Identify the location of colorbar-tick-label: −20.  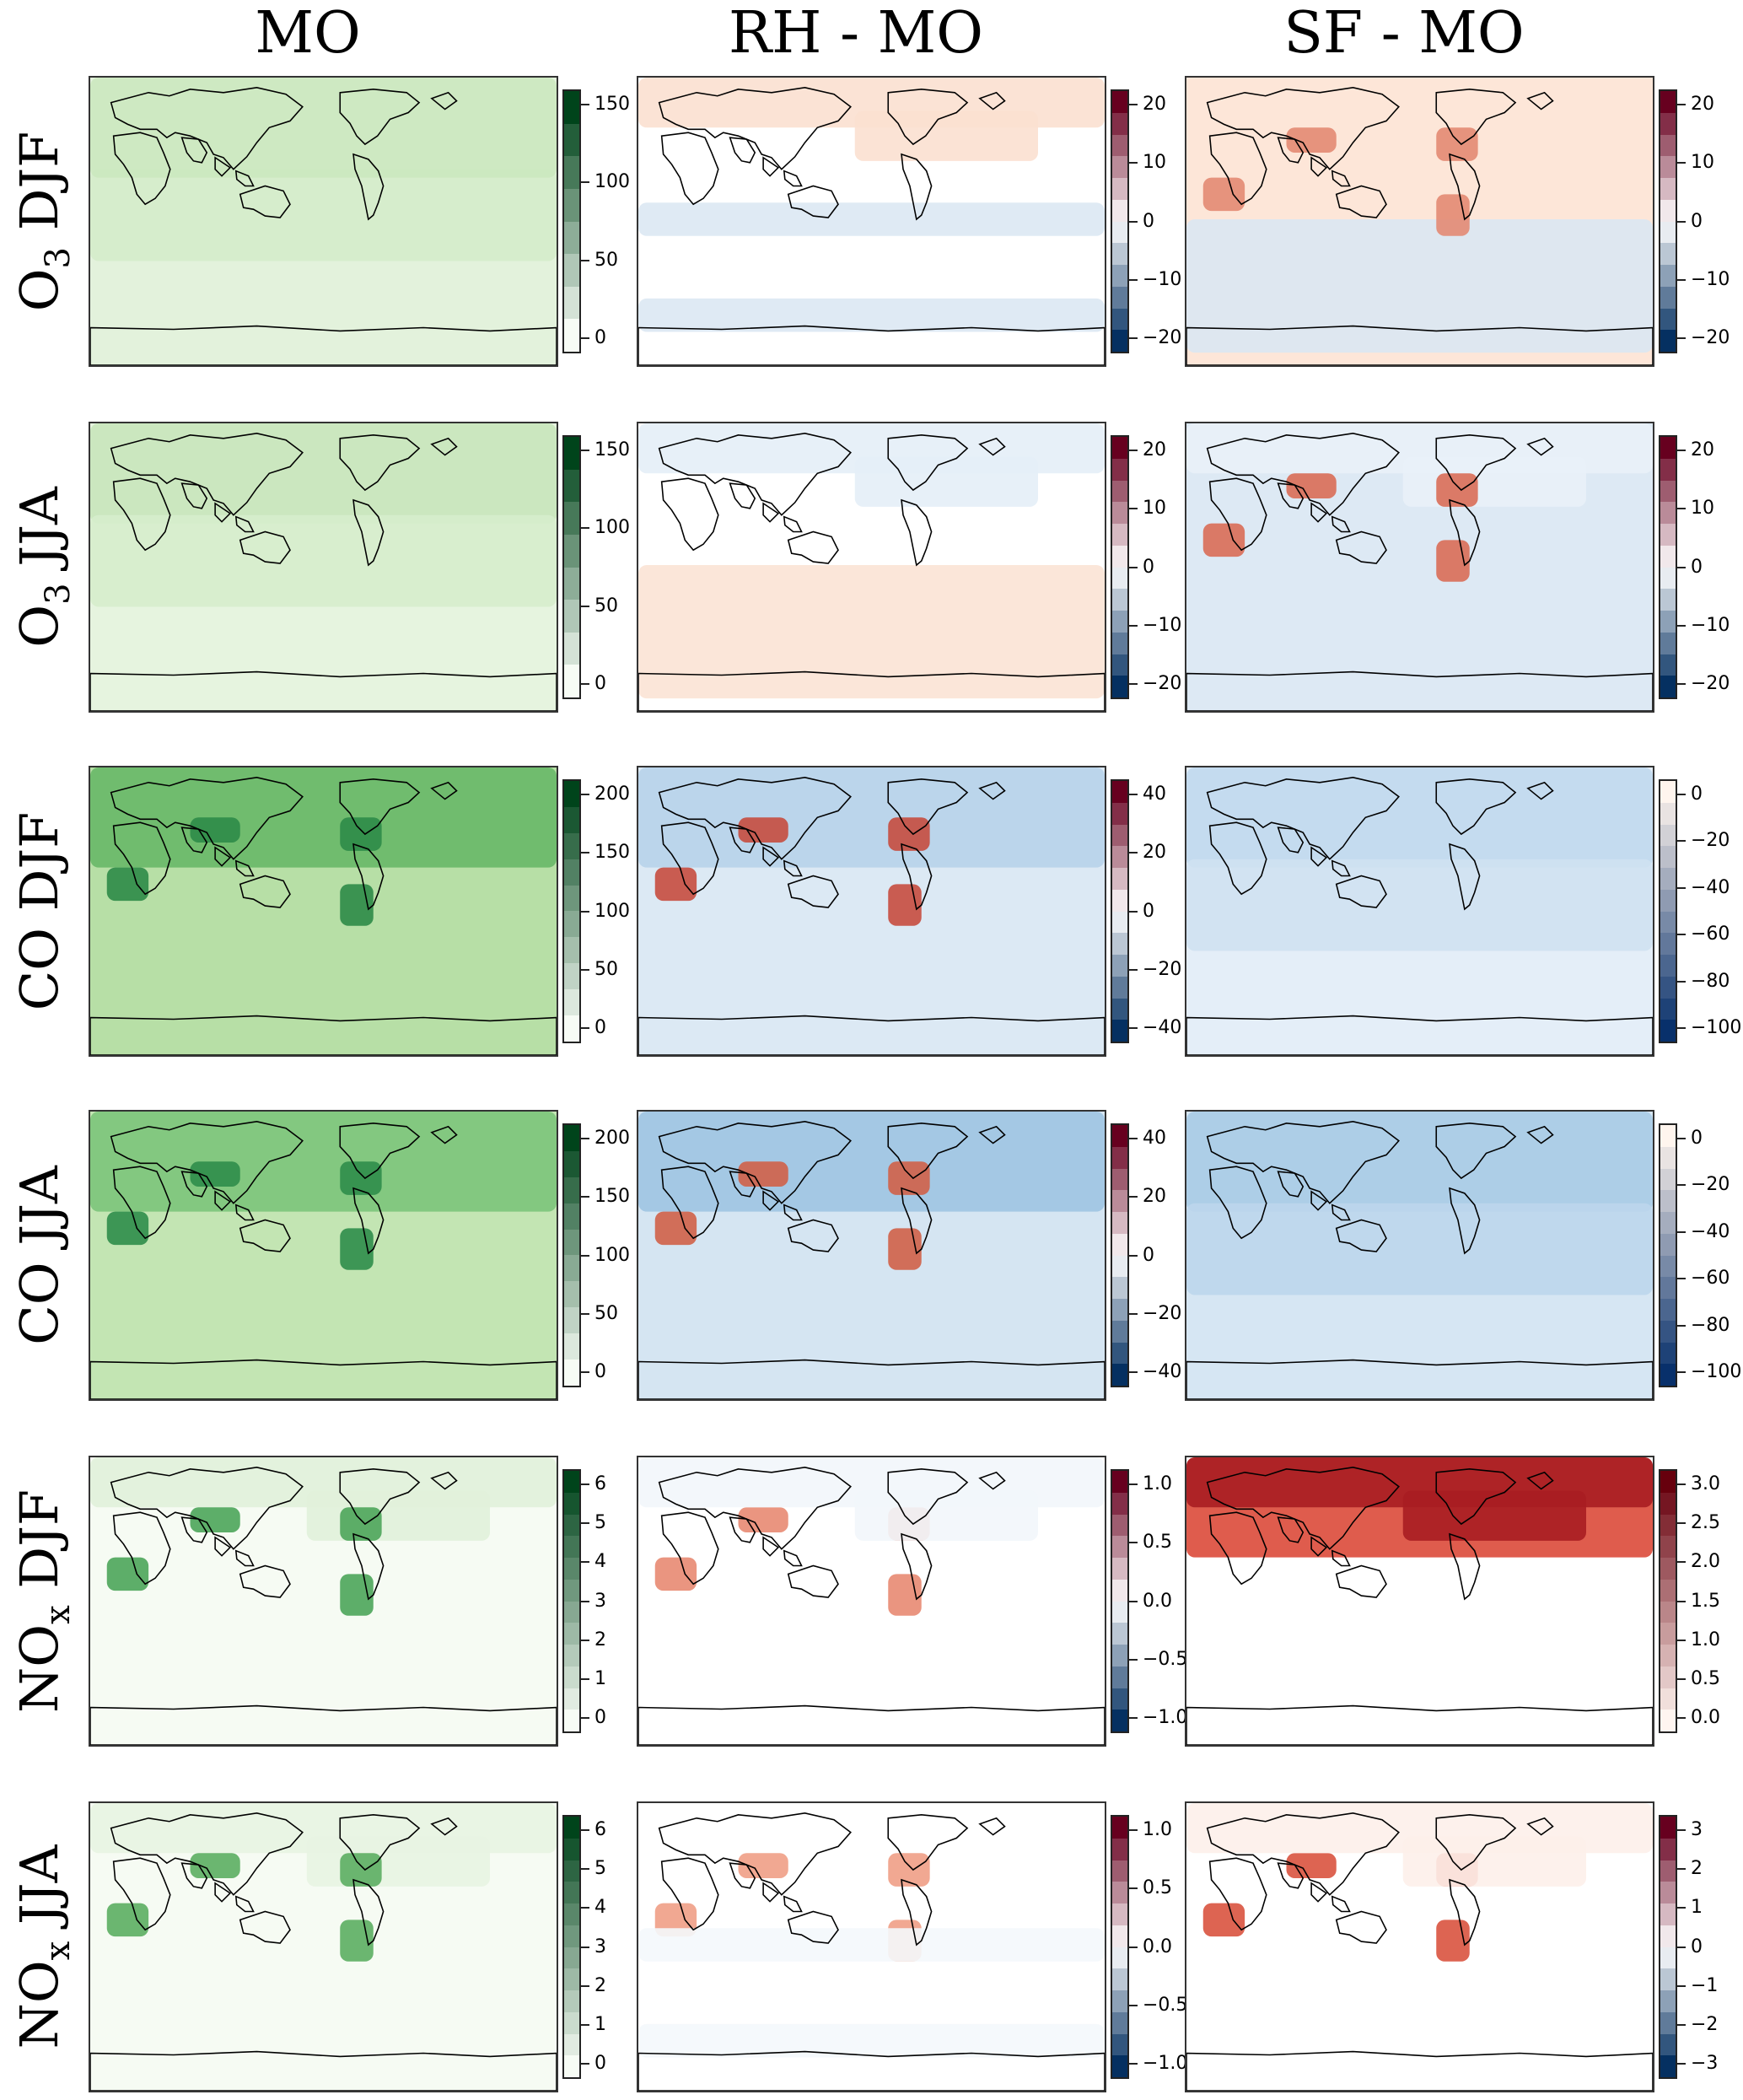
(1162, 338).